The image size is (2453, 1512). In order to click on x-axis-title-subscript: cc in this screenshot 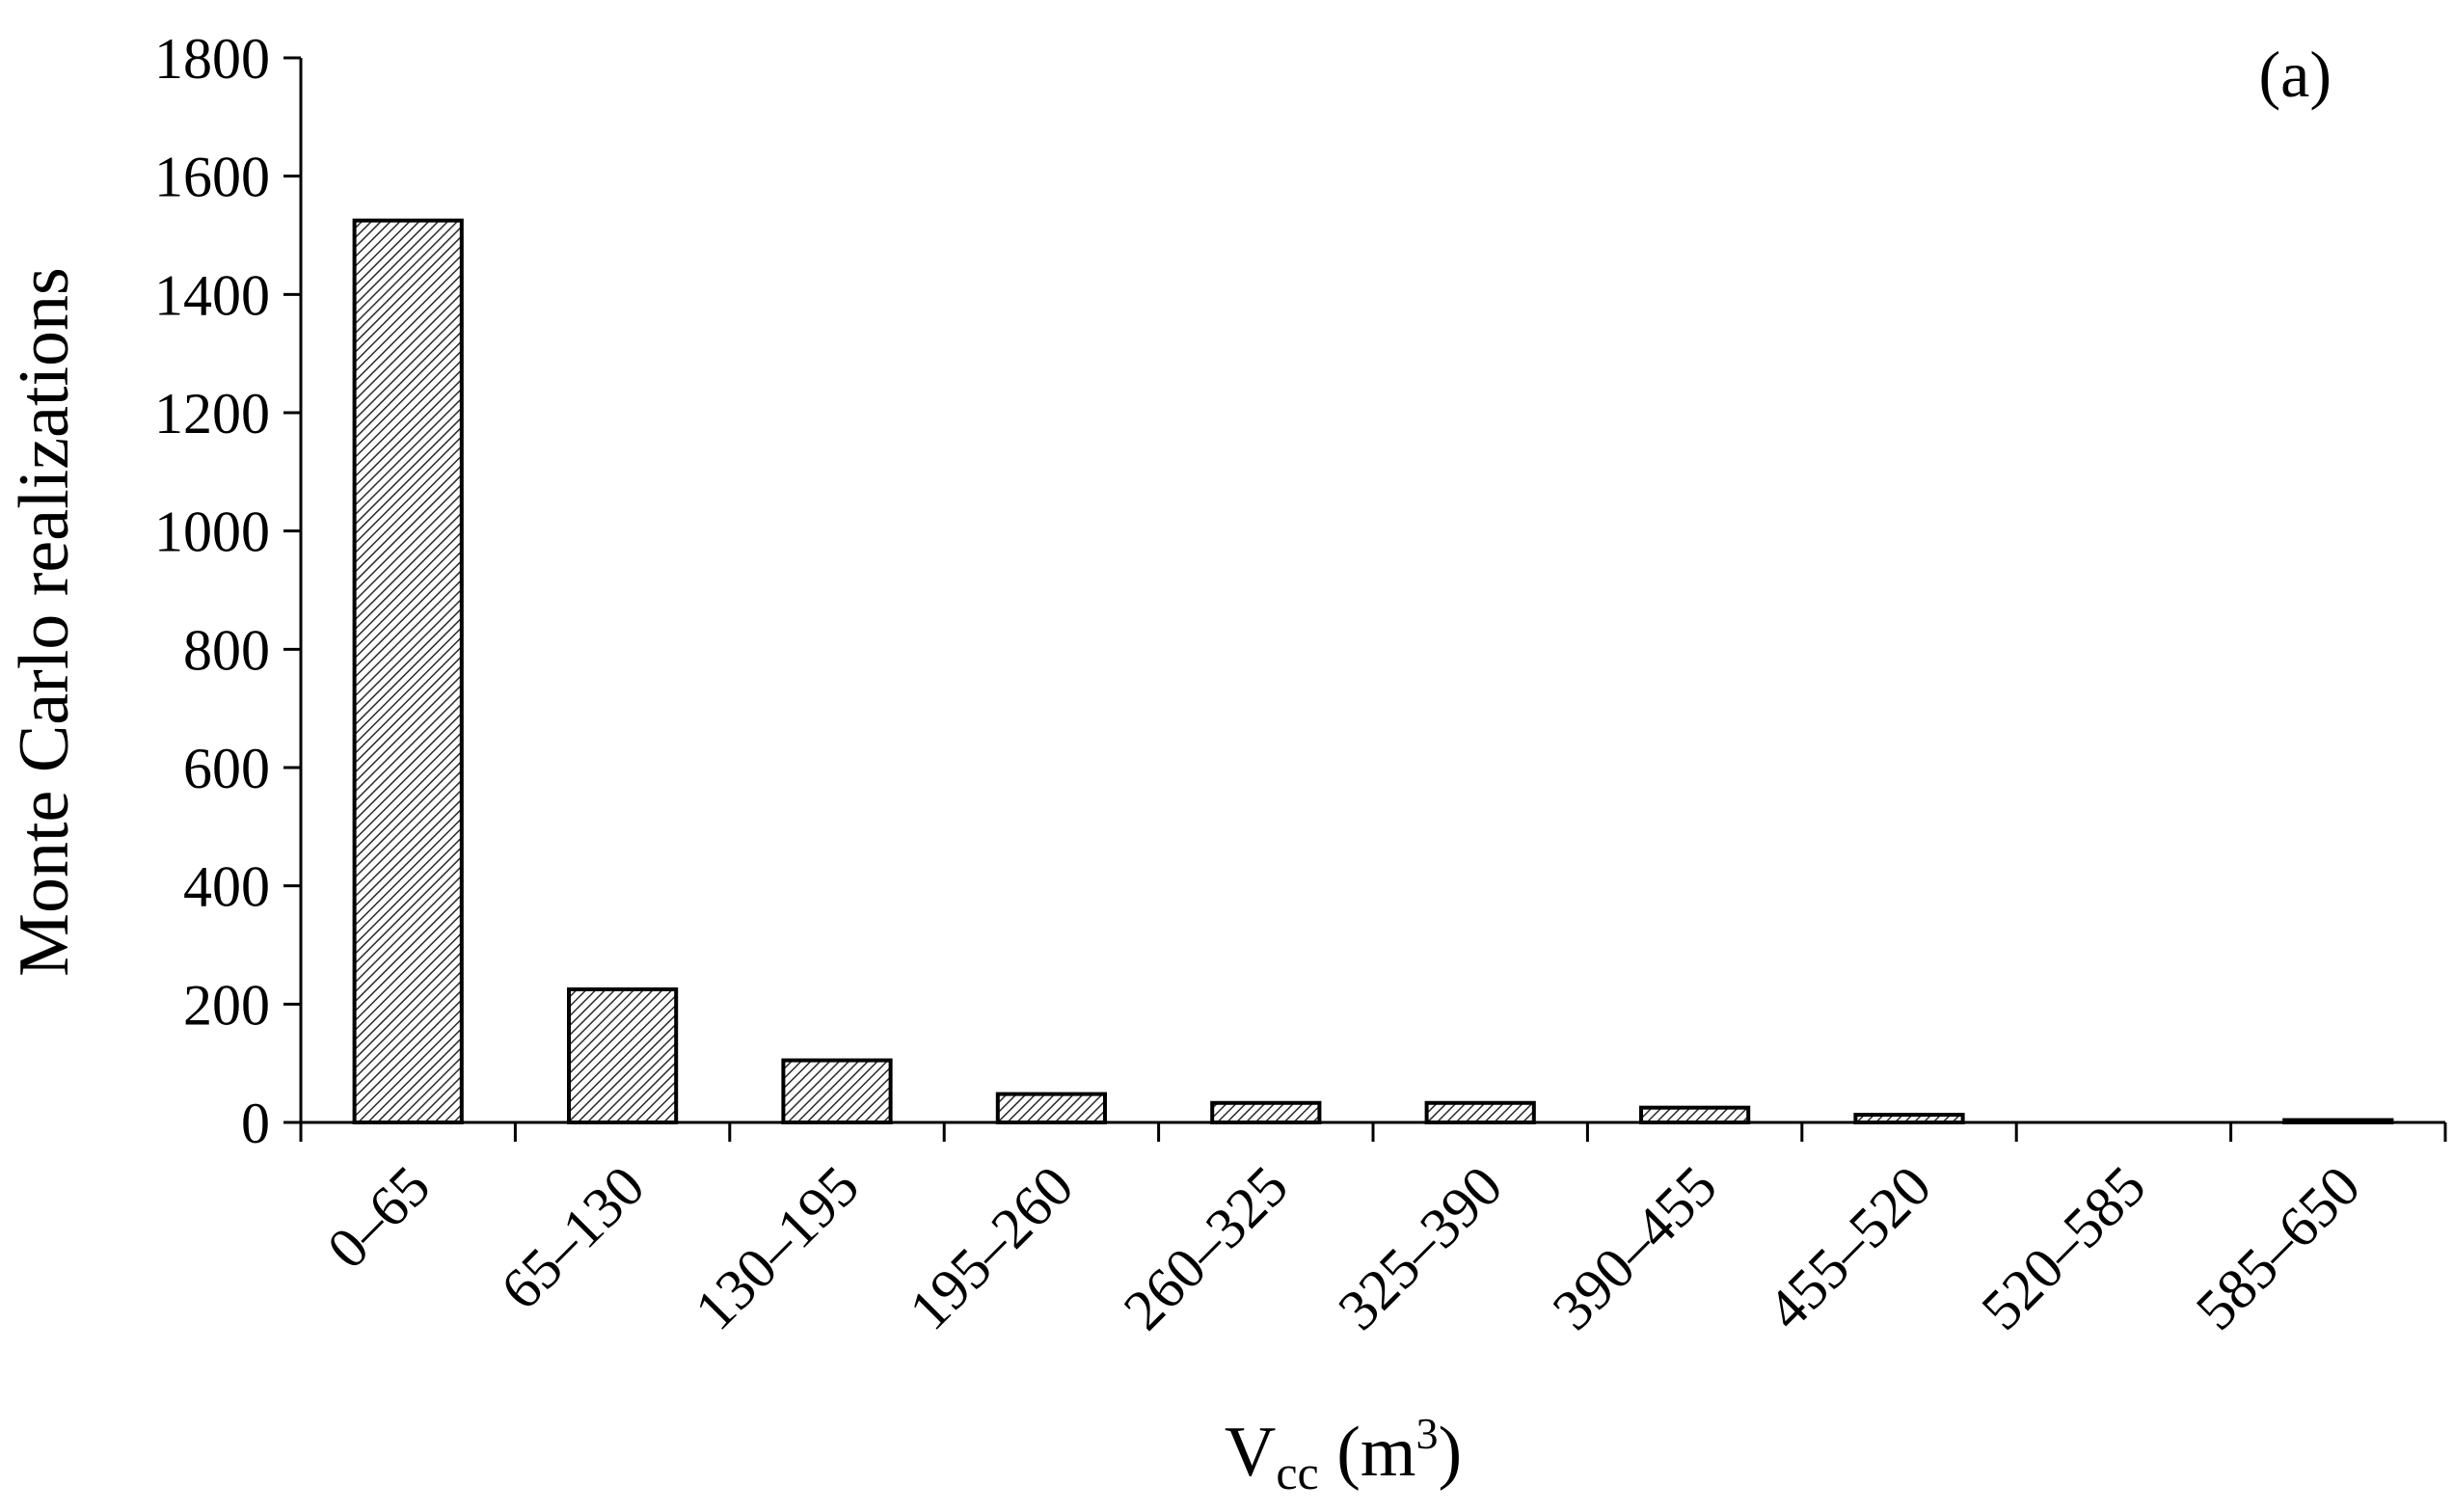, I will do `click(1297, 1472)`.